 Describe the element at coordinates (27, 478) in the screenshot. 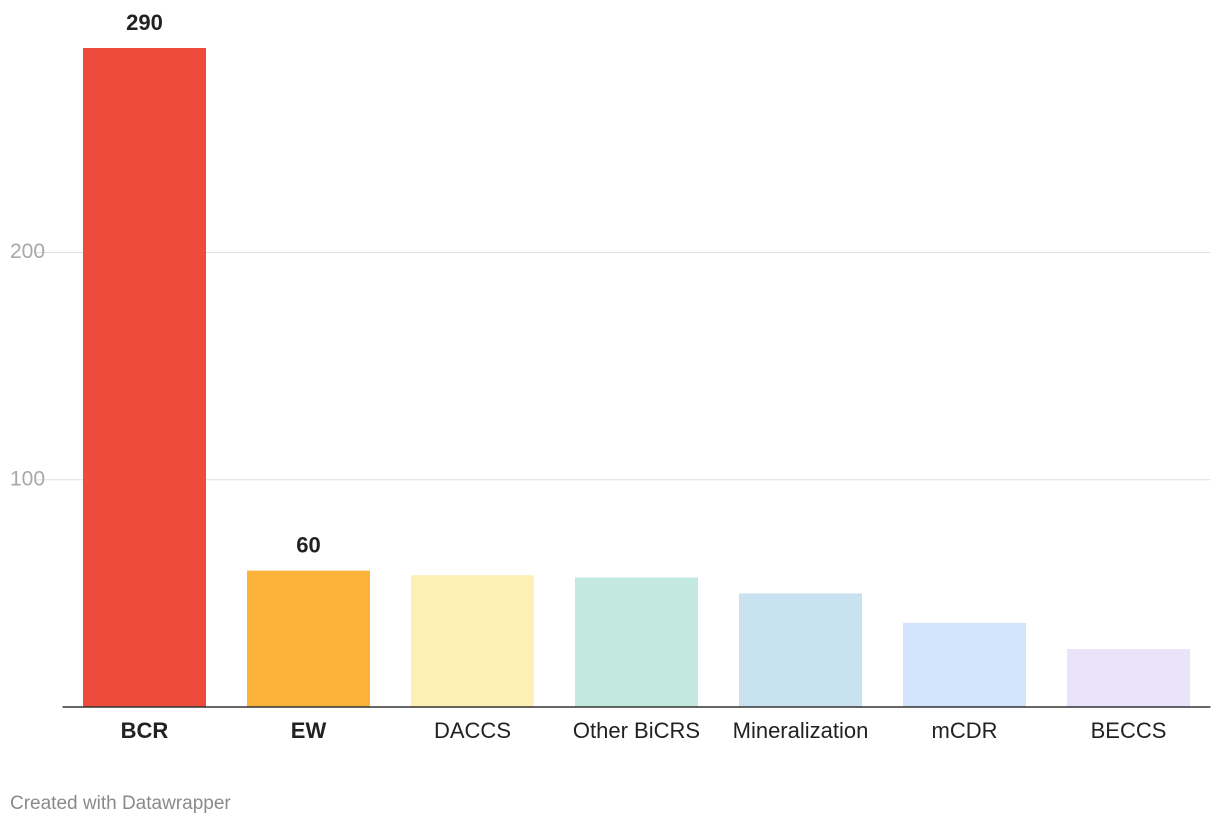

I see `y-tick-label: 100` at that location.